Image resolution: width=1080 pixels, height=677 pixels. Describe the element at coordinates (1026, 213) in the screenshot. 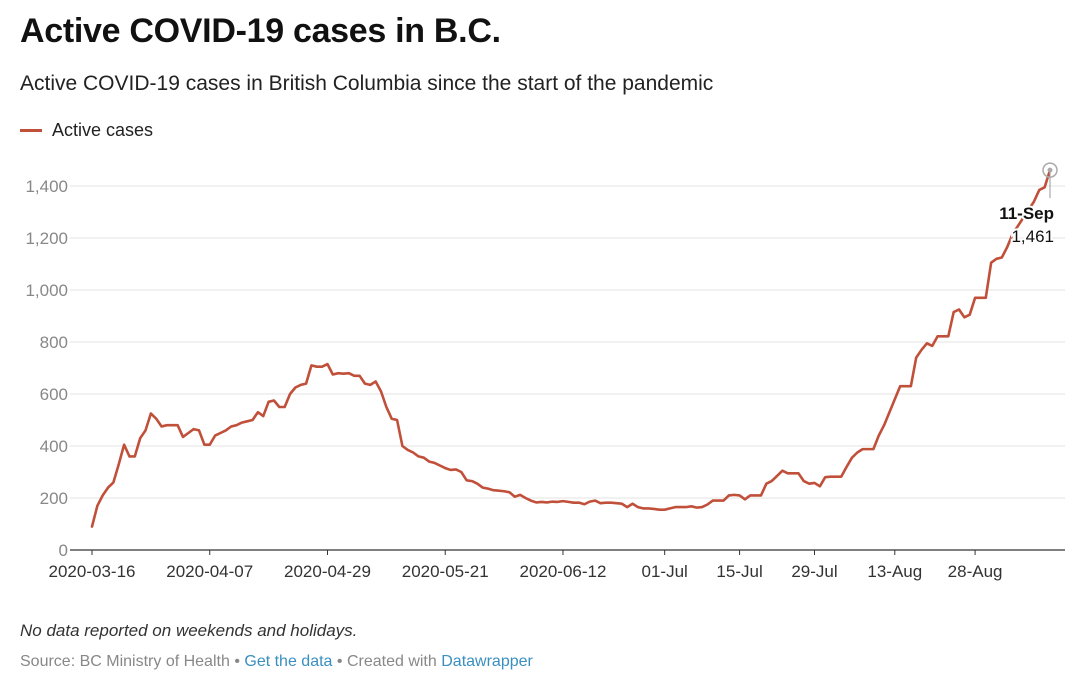

I see `annotation-date: 11-Sep` at that location.